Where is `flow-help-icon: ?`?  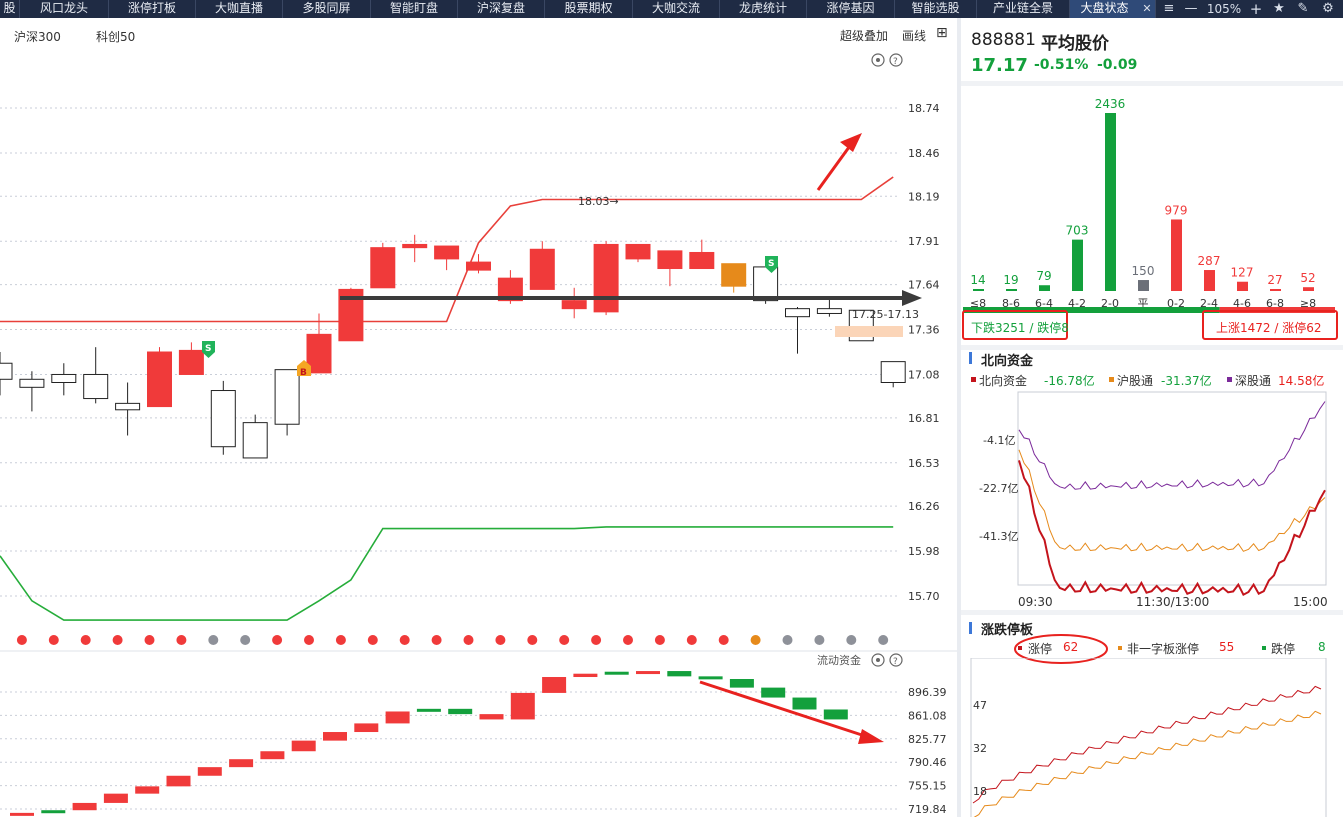 flow-help-icon: ? is located at coordinates (896, 660).